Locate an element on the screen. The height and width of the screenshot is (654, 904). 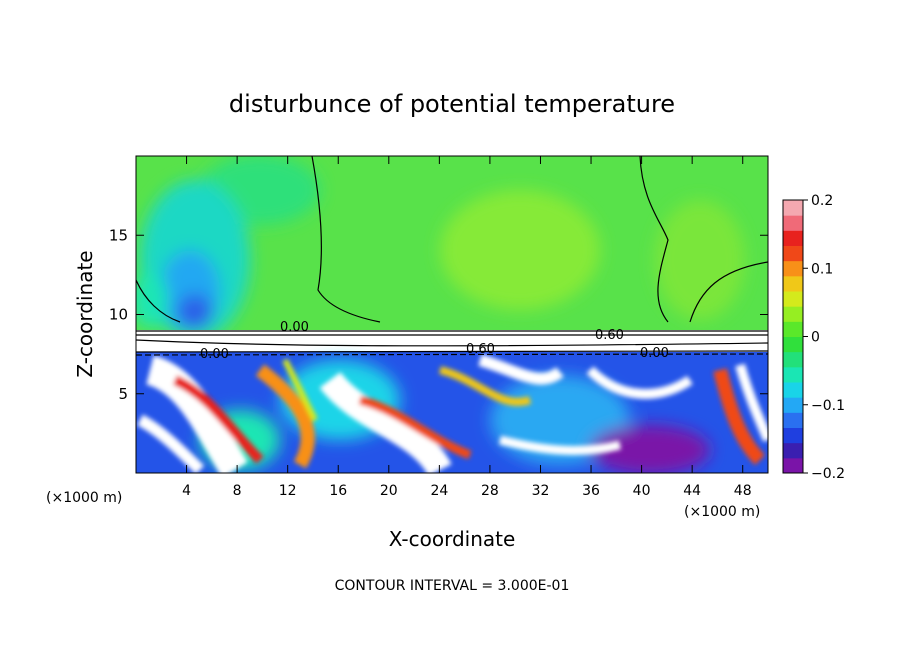
chart-title: disturbunce of potential temperature is located at coordinates (452, 104).